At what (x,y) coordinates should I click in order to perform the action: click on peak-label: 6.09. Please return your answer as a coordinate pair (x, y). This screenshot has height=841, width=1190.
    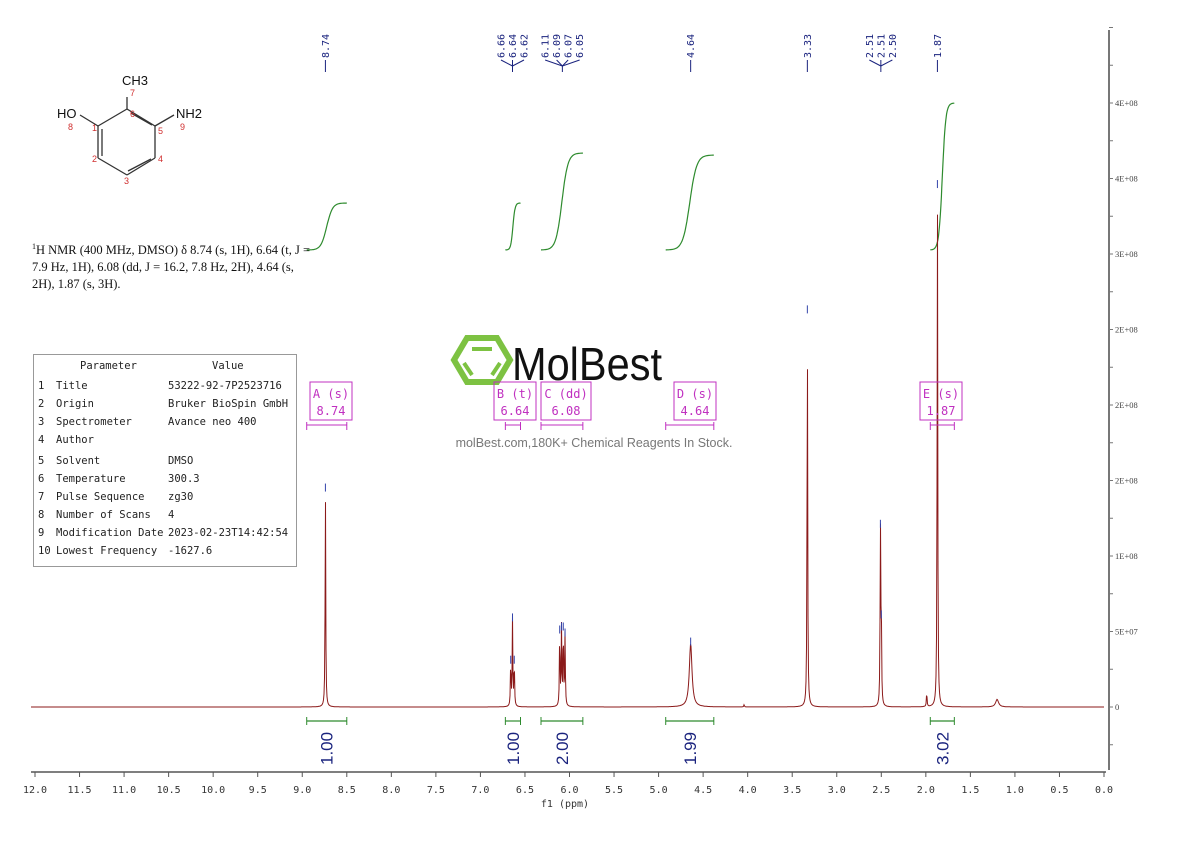
    Looking at the image, I should click on (557, 46).